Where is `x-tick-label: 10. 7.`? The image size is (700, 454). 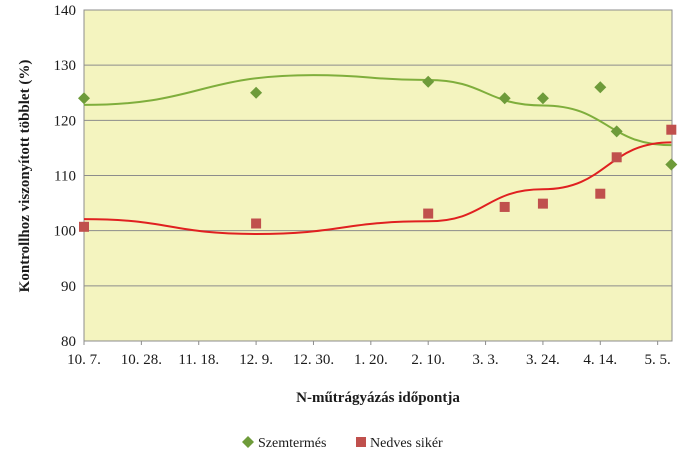
x-tick-label: 10. 7. is located at coordinates (84, 360).